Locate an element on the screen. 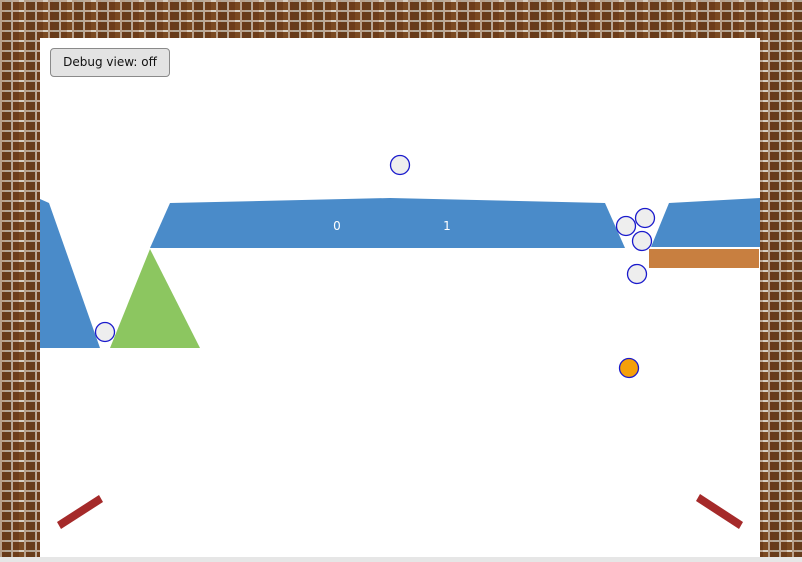 This screenshot has height=562, width=802. active-ball is located at coordinates (629, 368).